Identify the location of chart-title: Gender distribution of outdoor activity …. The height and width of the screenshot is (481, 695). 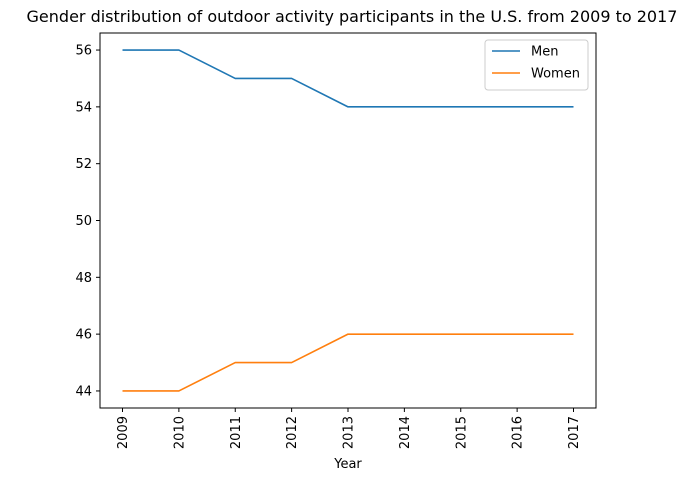
(352, 16).